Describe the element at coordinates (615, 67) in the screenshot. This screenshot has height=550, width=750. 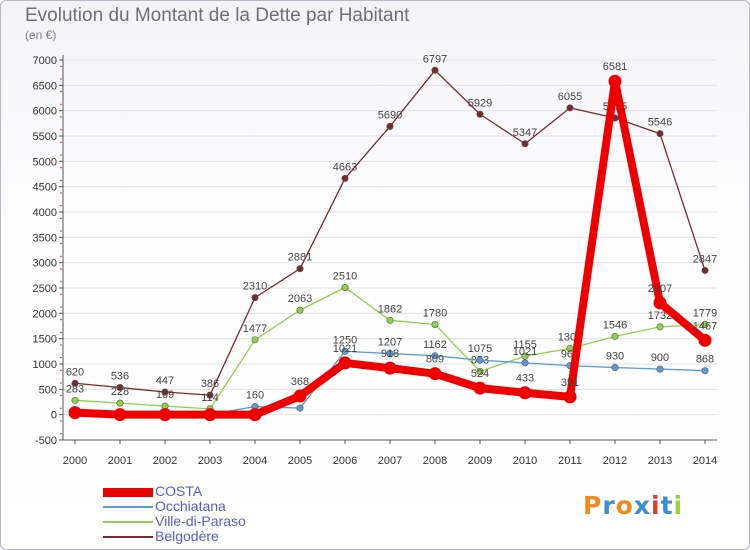
I see `data-label-costa: 6581` at that location.